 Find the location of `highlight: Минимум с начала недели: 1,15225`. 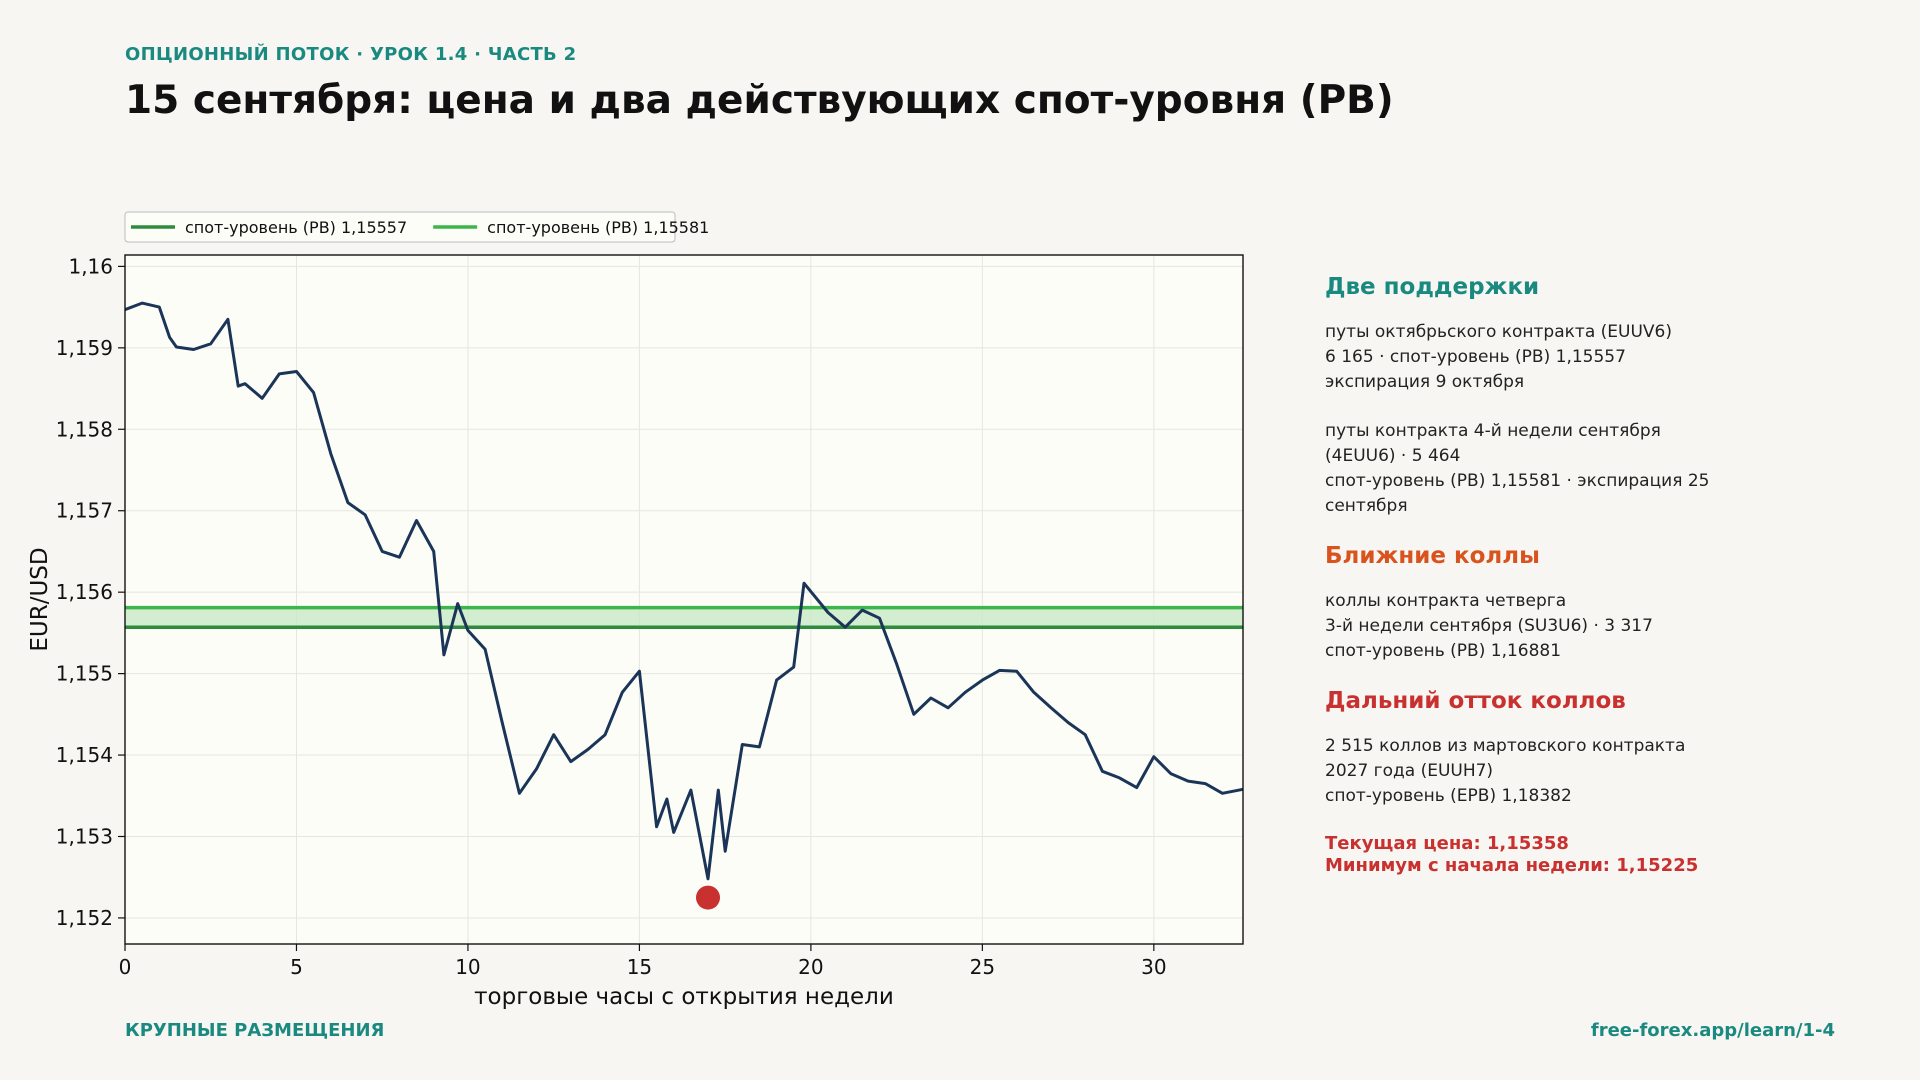

highlight: Минимум с начала недели: 1,15225 is located at coordinates (1512, 865).